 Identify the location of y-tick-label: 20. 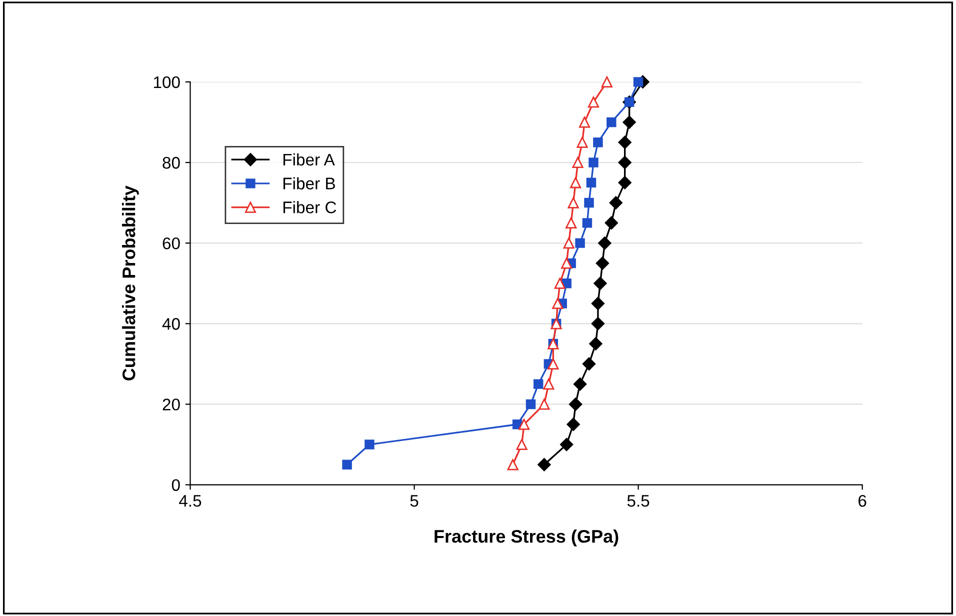
(171, 404).